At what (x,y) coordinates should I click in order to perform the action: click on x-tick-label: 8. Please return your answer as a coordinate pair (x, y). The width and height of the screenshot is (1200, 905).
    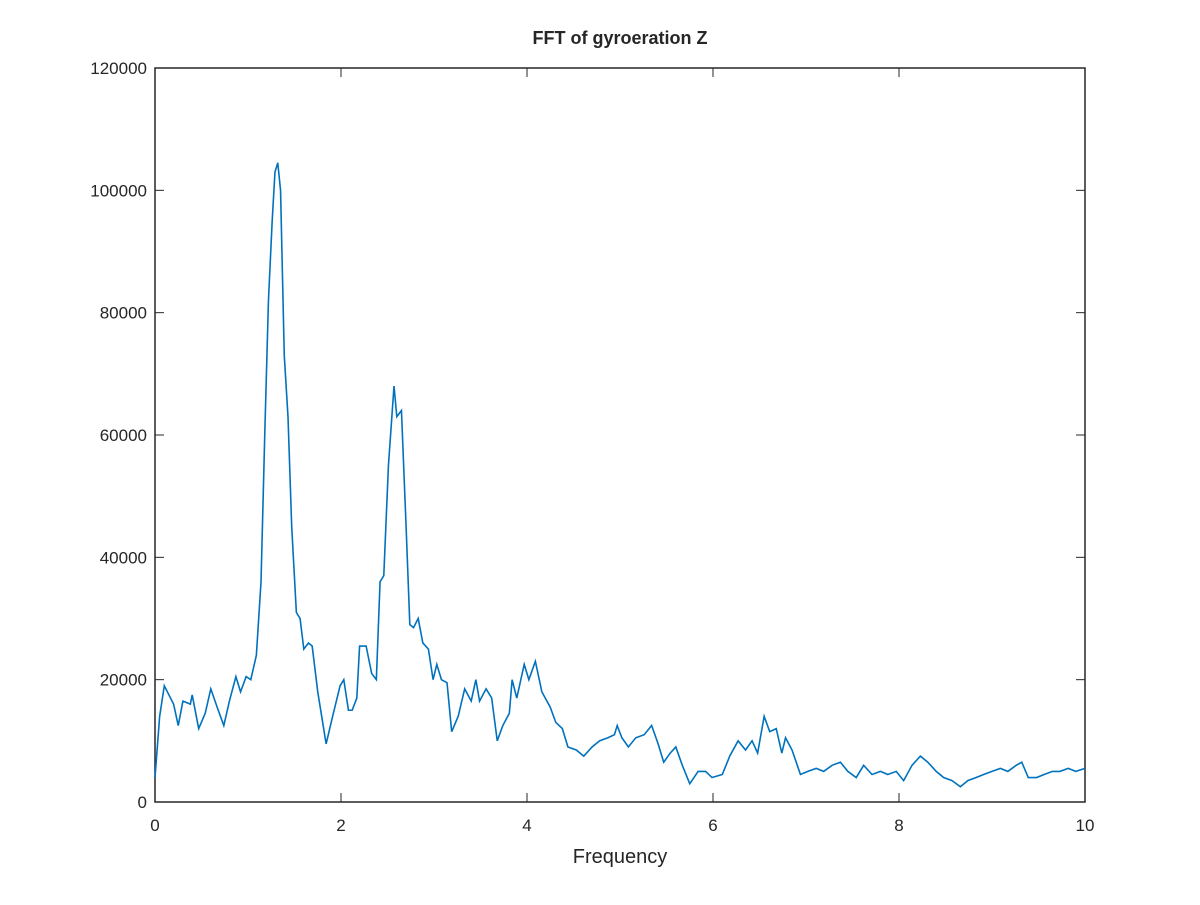
    Looking at the image, I should click on (898, 825).